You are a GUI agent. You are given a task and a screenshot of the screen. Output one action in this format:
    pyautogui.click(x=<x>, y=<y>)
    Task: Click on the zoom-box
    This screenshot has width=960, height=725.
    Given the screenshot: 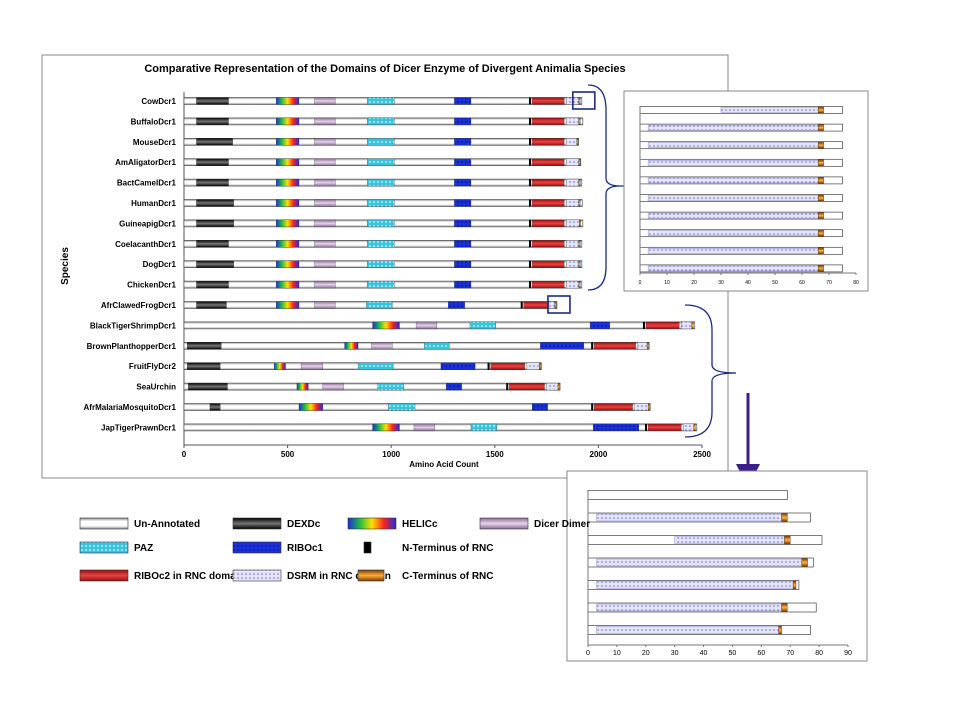 What is the action you would take?
    pyautogui.click(x=559, y=304)
    